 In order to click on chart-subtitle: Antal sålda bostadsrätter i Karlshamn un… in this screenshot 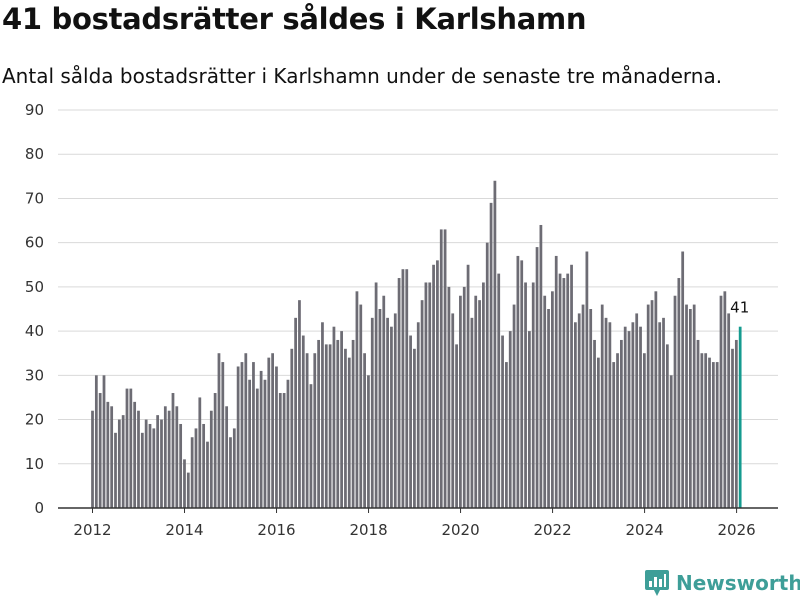, I will do `click(362, 76)`.